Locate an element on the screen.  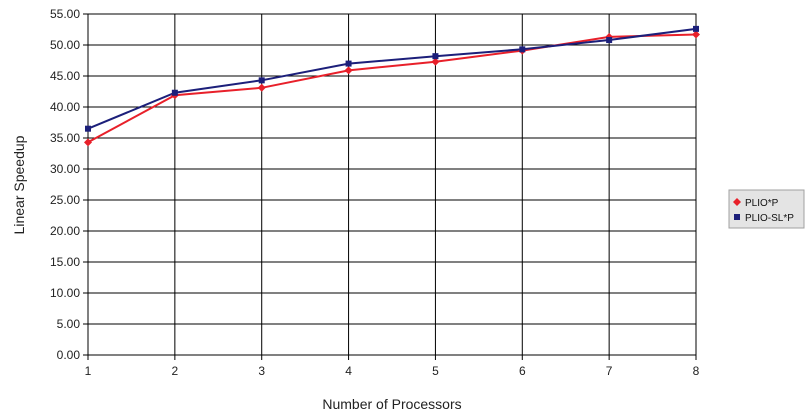
x-axis-ticks: 1 2 3 4 5 6 7 8 is located at coordinates (392, 366).